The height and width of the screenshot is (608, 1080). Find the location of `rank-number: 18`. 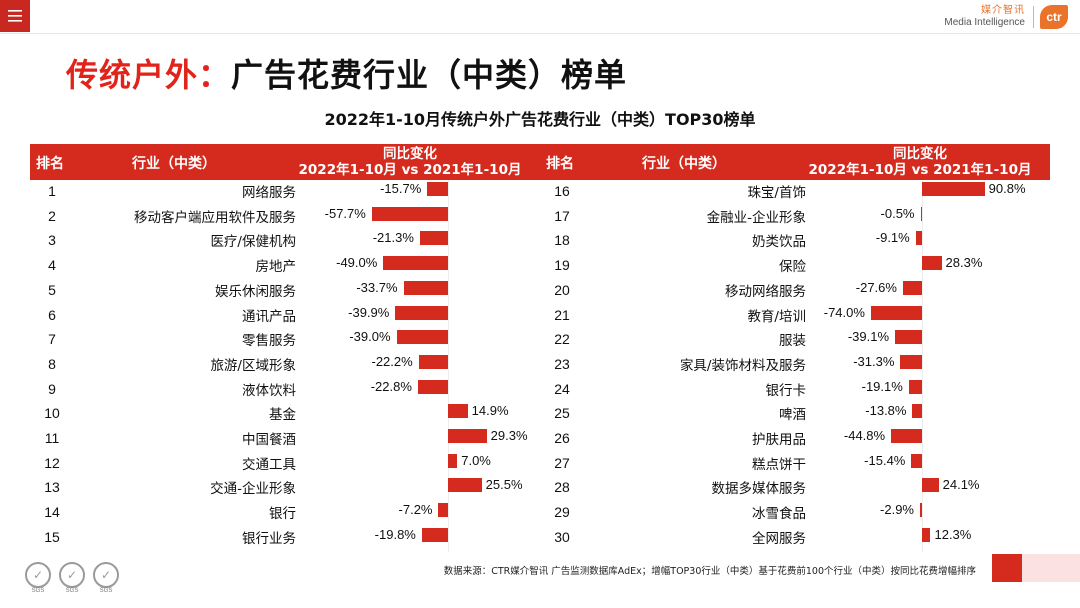

rank-number: 18 is located at coordinates (562, 240).